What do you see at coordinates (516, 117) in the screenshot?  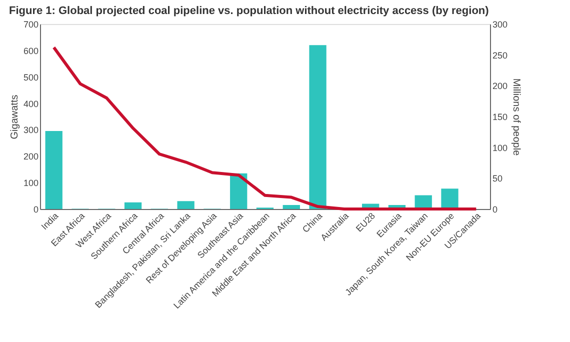 I see `y2-axis-title: Millions of people` at bounding box center [516, 117].